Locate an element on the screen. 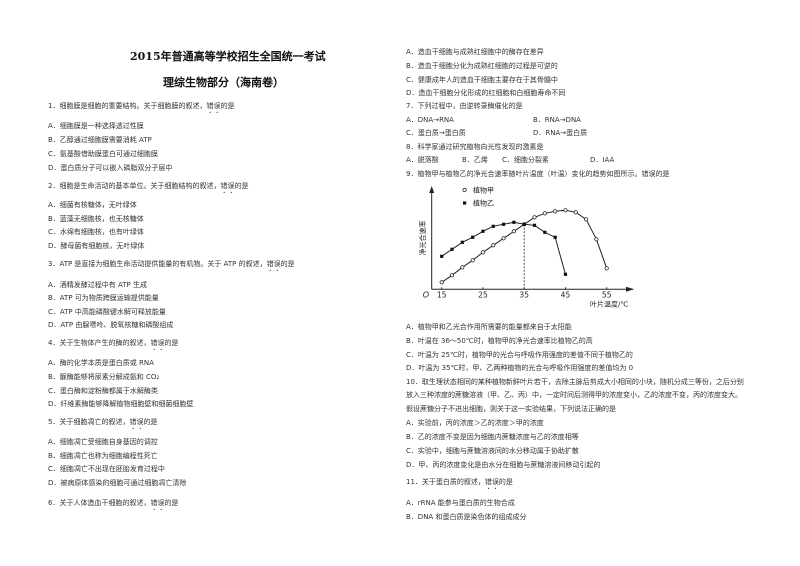 The width and height of the screenshot is (800, 566). answer-option: A．DNA→RNA is located at coordinates (430, 120).